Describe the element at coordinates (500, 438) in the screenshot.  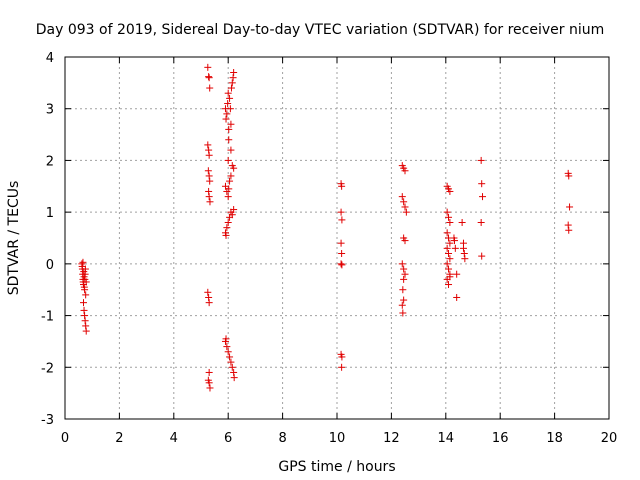
I see `x-tick-label: 16` at that location.